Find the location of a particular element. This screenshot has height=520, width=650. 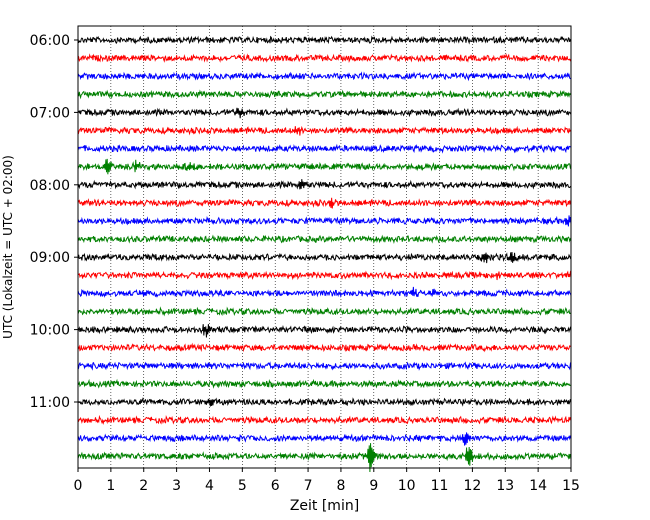

y-axis-label: UTC (Lokalzeit = UTC + 02:00) is located at coordinates (8, 247).